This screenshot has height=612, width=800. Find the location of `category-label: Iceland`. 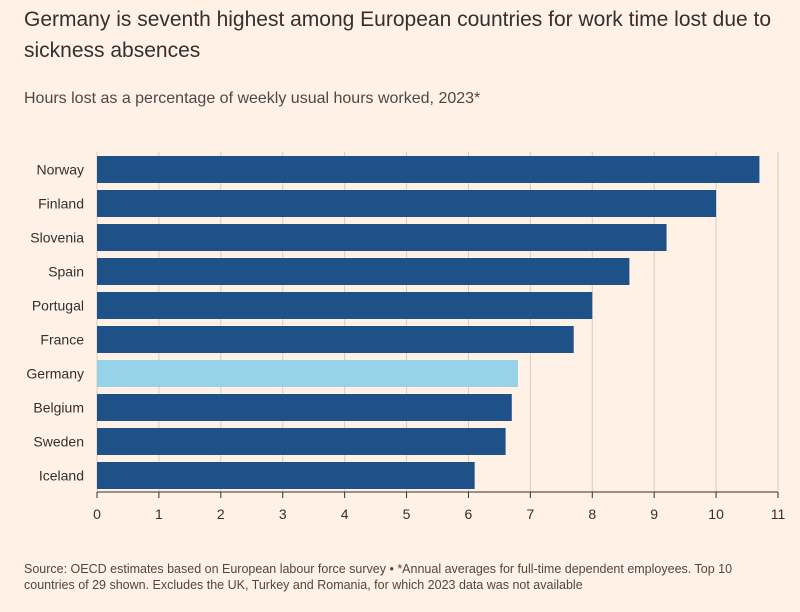

category-label: Iceland is located at coordinates (61, 476).